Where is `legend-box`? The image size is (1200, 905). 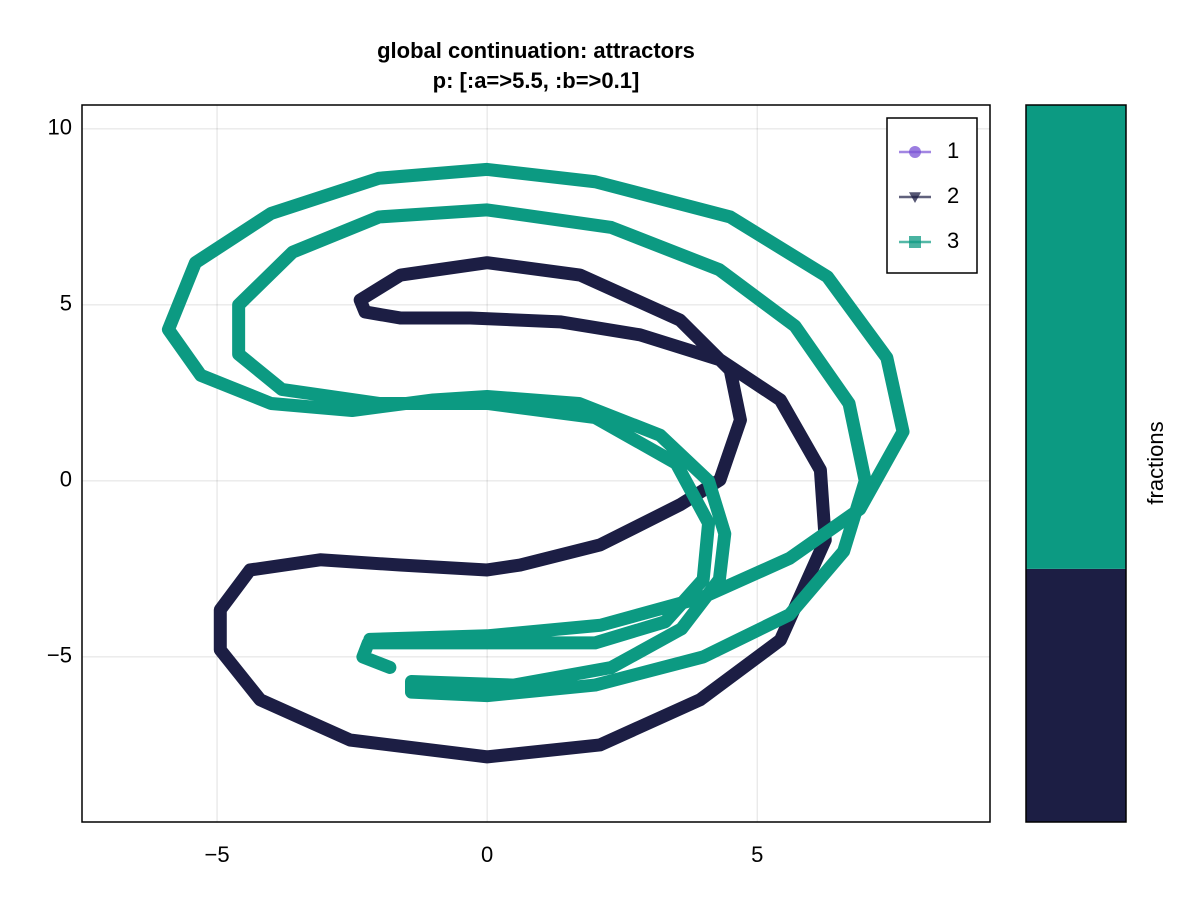
legend-box is located at coordinates (932, 195).